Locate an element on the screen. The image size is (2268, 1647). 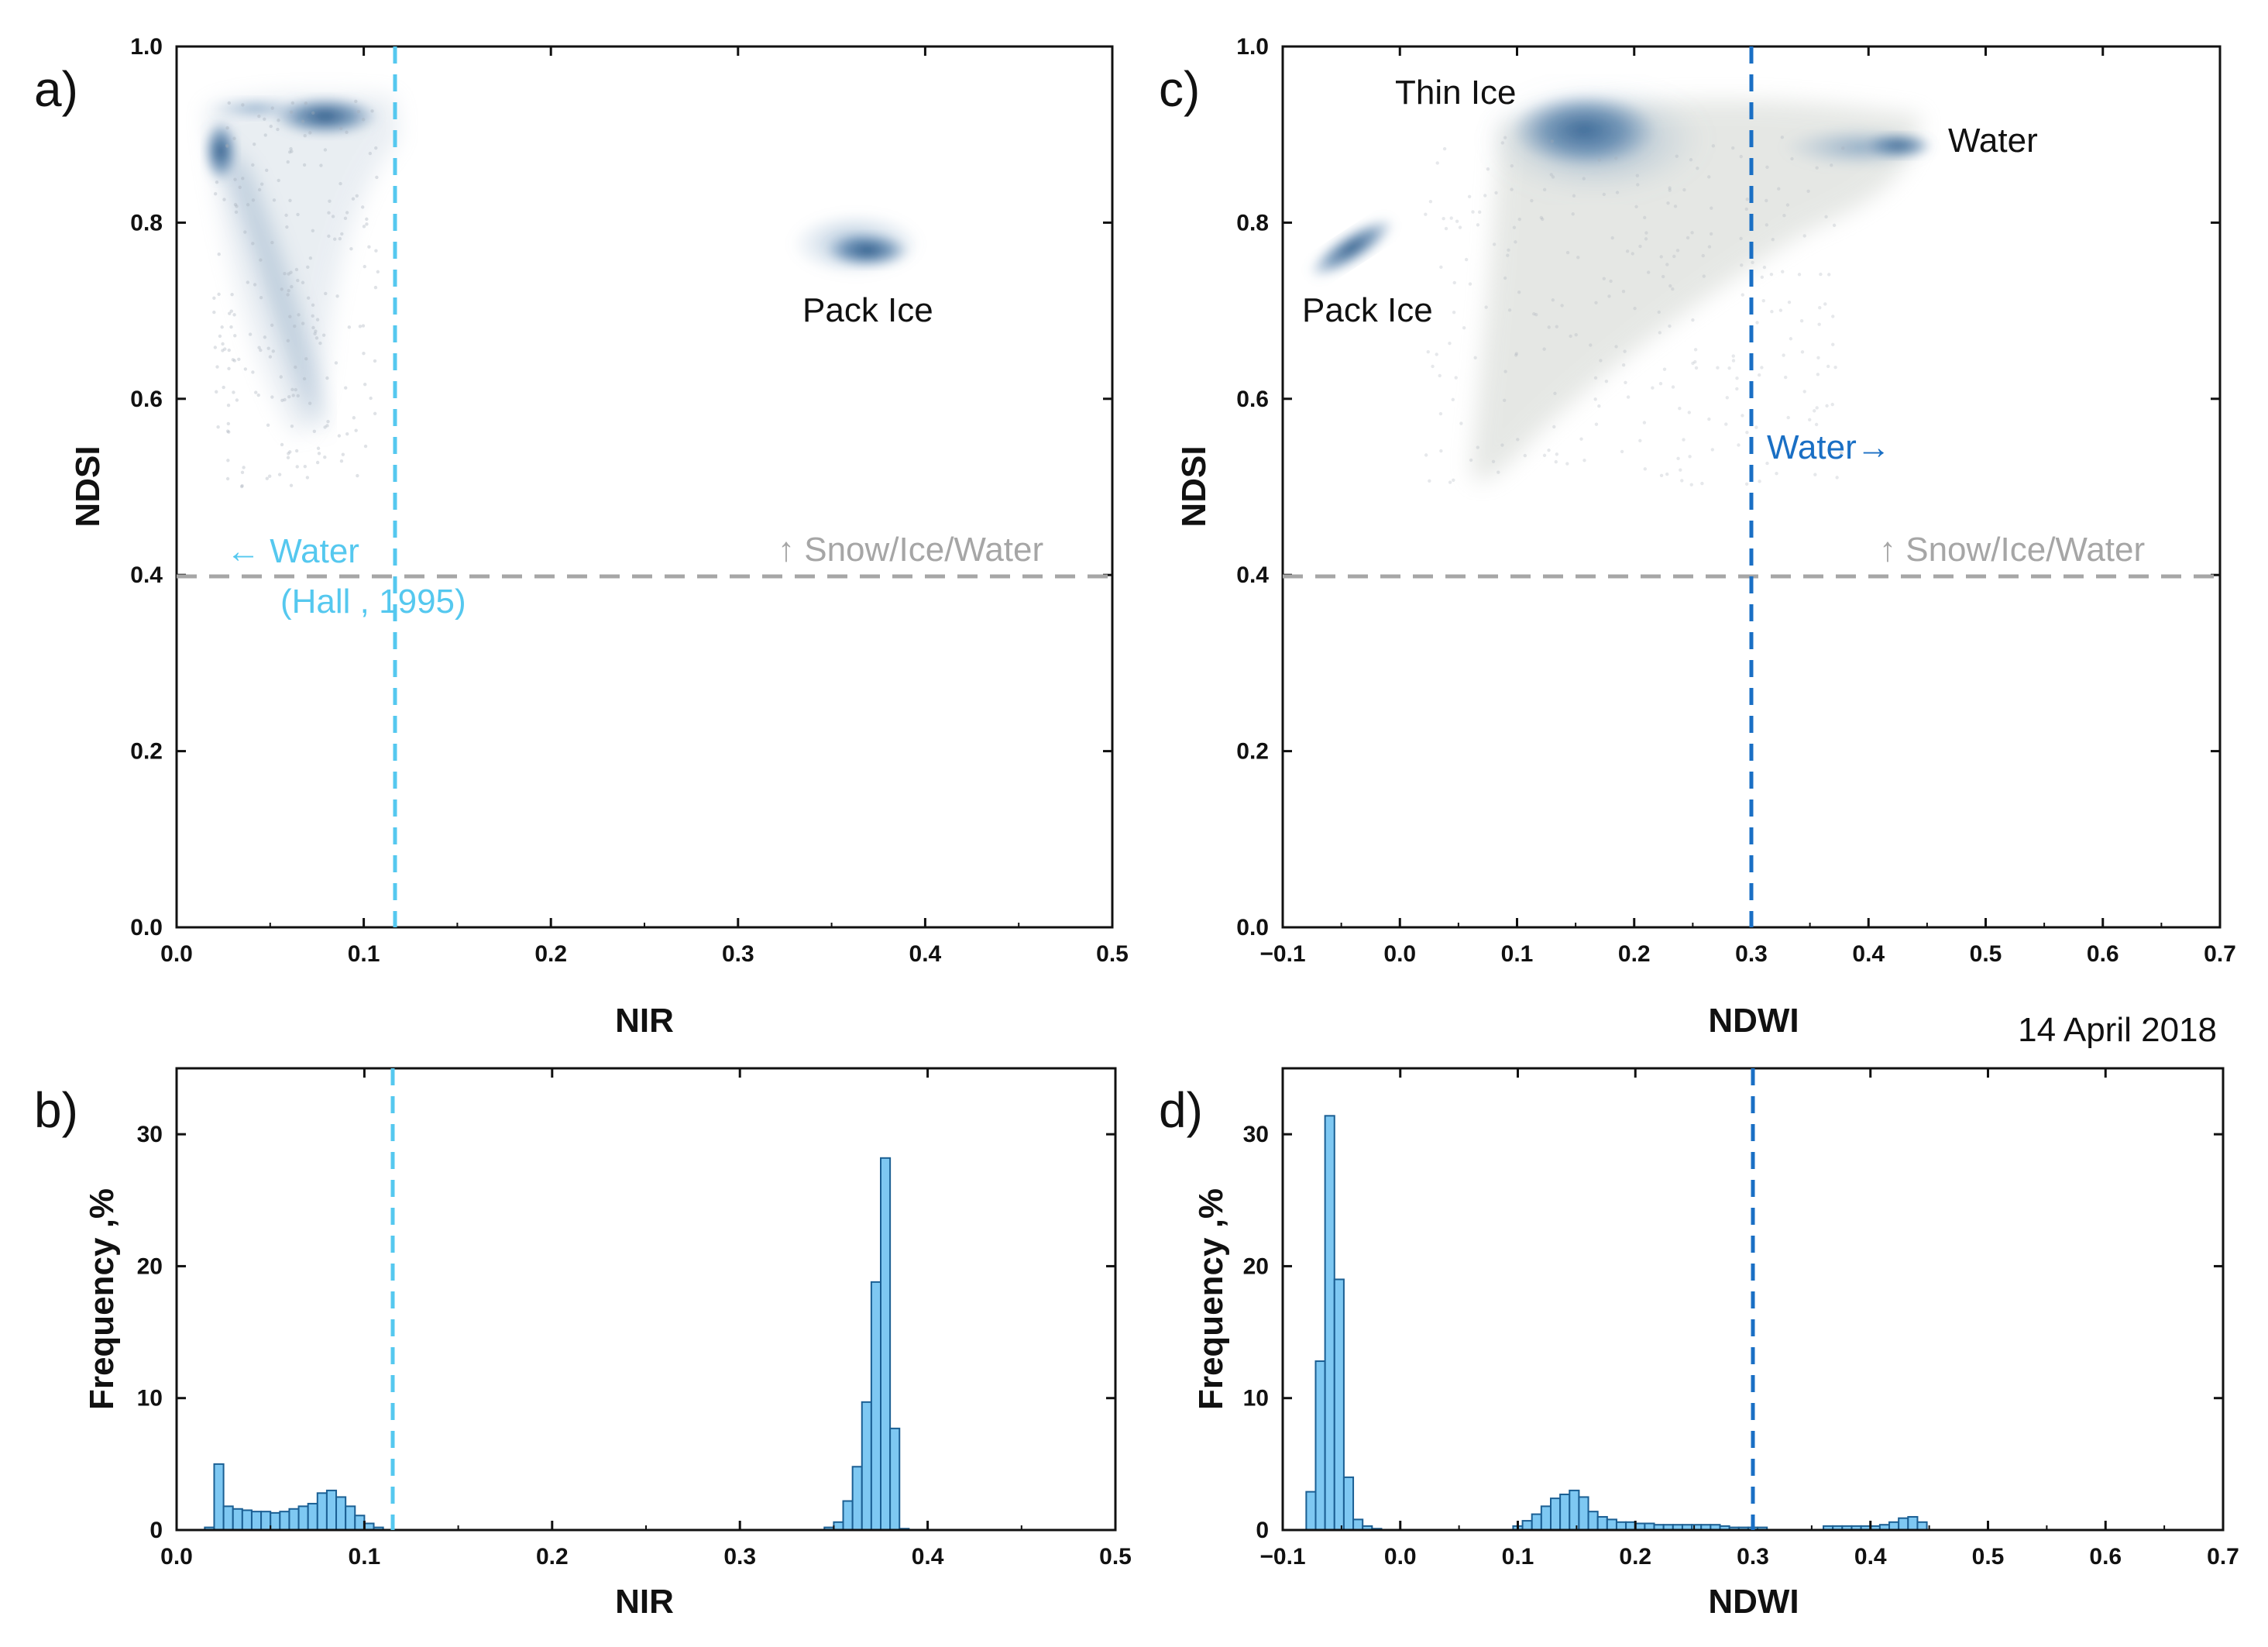
panel-a-xtick-label: 0.5 is located at coordinates (1112, 954).